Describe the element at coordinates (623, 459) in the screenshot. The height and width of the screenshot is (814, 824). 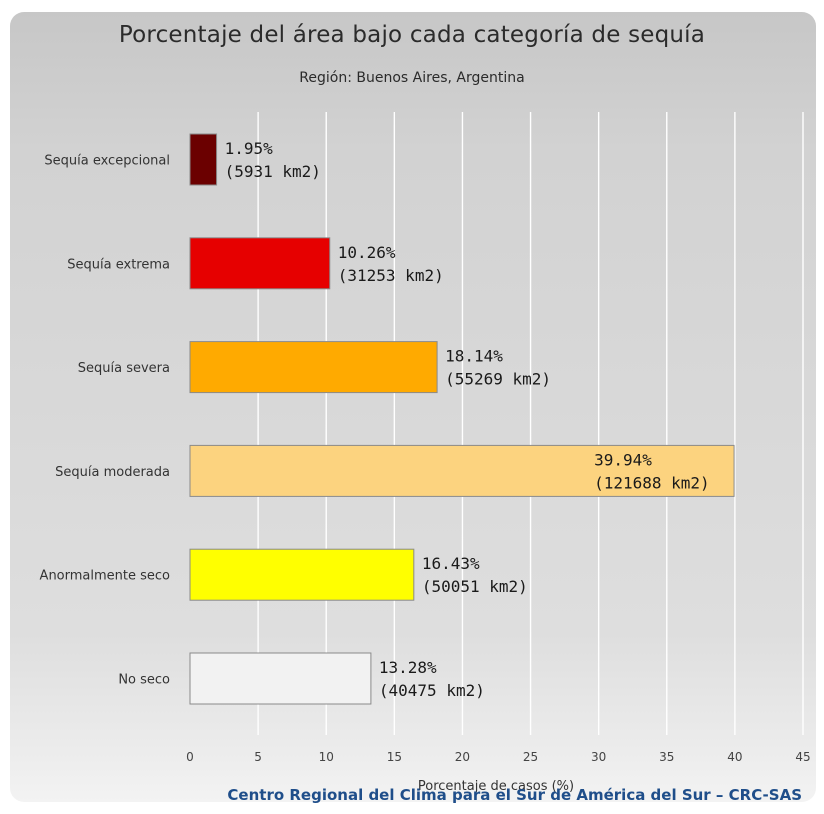
I see `value-label-3: 39.94%` at that location.